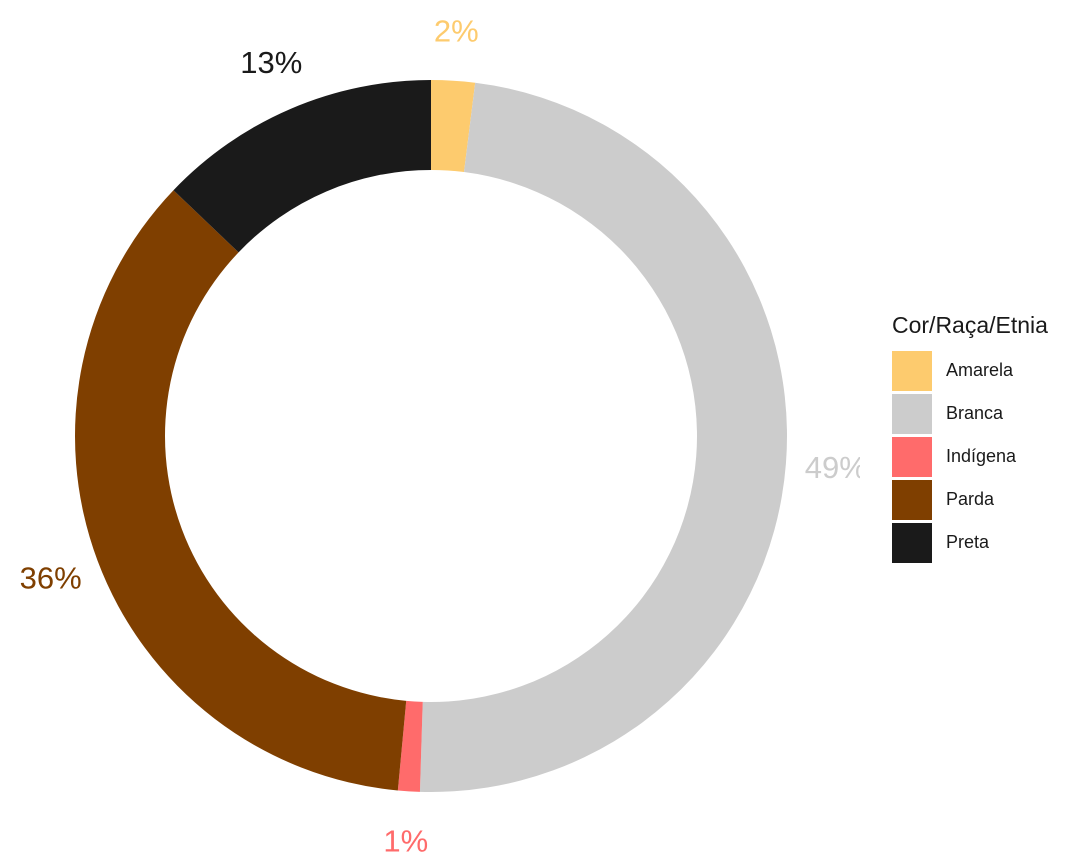 Image resolution: width=1082 pixels, height=865 pixels. I want to click on slice-amarela, so click(453, 126).